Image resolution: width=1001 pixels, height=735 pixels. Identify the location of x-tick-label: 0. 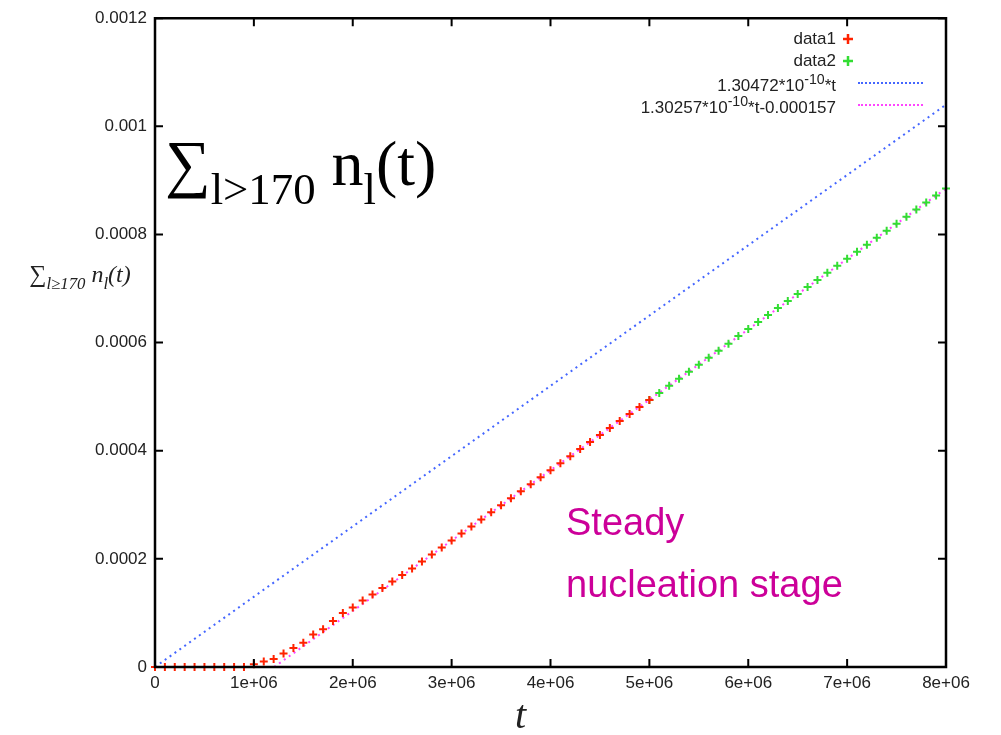
(155, 682).